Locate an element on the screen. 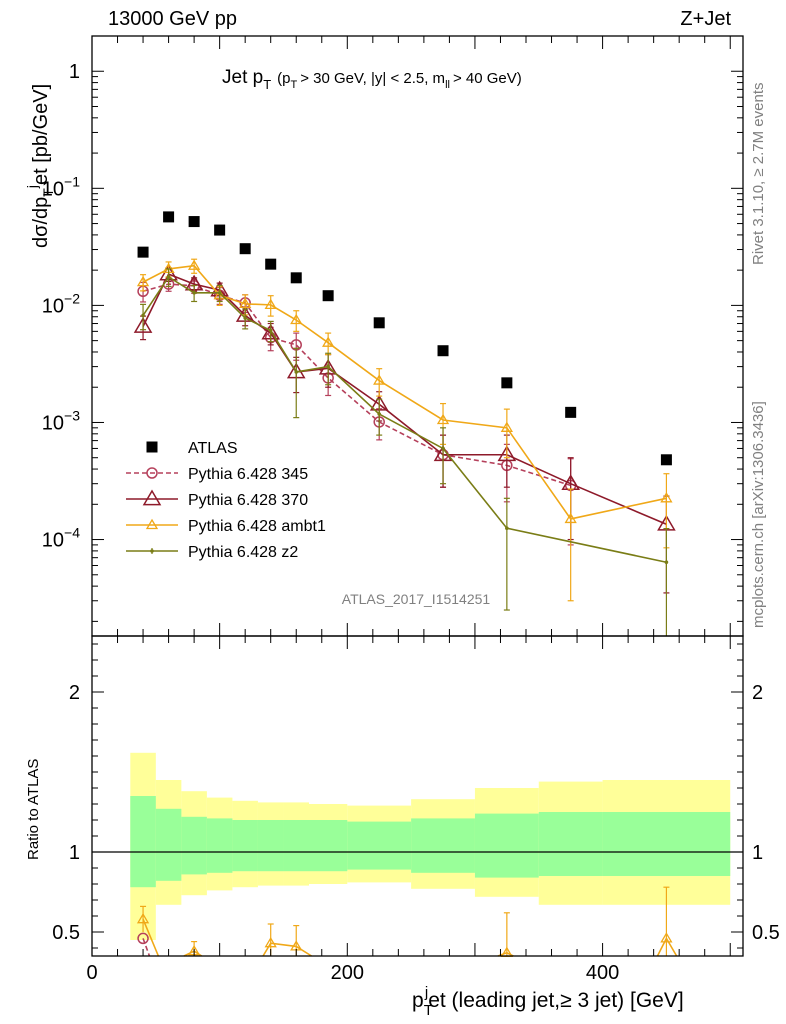 The width and height of the screenshot is (786, 1024). main-y-axis-label: dσ/dpTjet [pb/GeV] is located at coordinates (40, 166).